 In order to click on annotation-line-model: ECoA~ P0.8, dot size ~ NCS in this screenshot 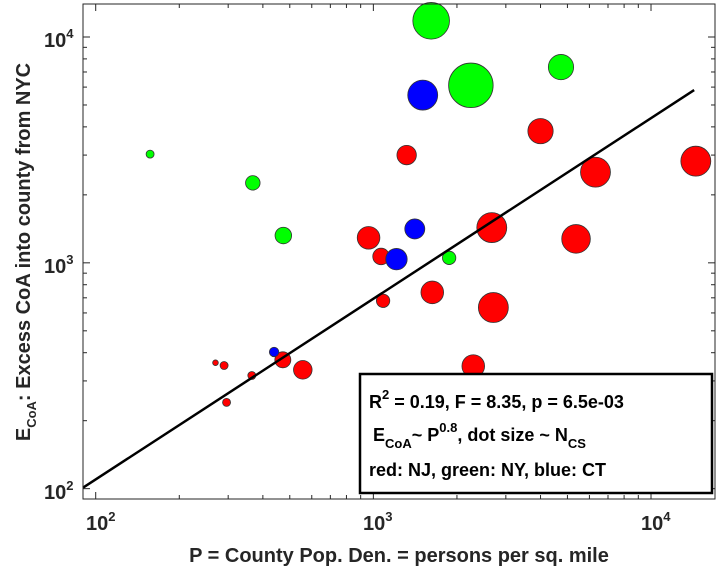, I will do `click(479, 435)`.